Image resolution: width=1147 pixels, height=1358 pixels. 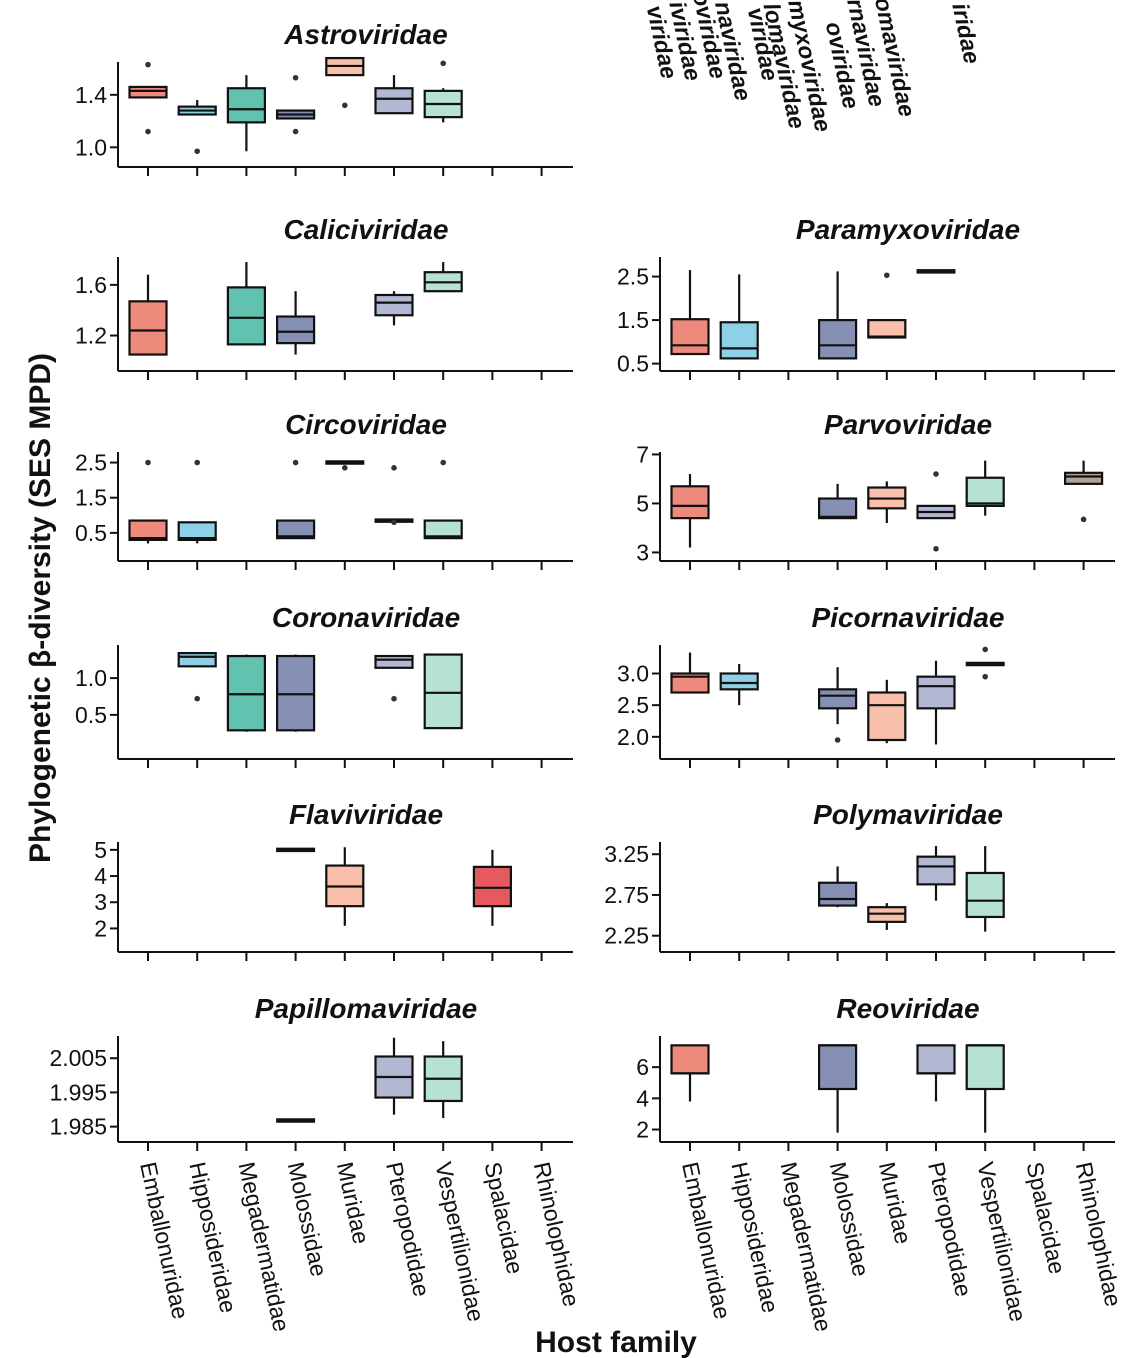 What do you see at coordinates (875, 1072) in the screenshot?
I see `panel-reoviridae: Reoviridae 2 4 6` at bounding box center [875, 1072].